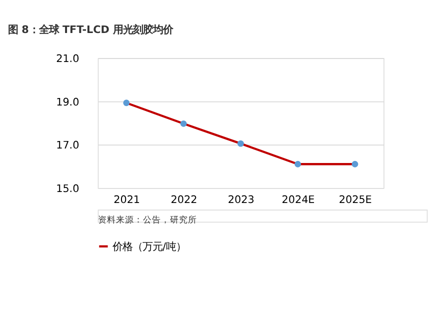 This screenshot has height=320, width=432. Describe the element at coordinates (127, 200) in the screenshot. I see `x-tick-label: 2021` at that location.